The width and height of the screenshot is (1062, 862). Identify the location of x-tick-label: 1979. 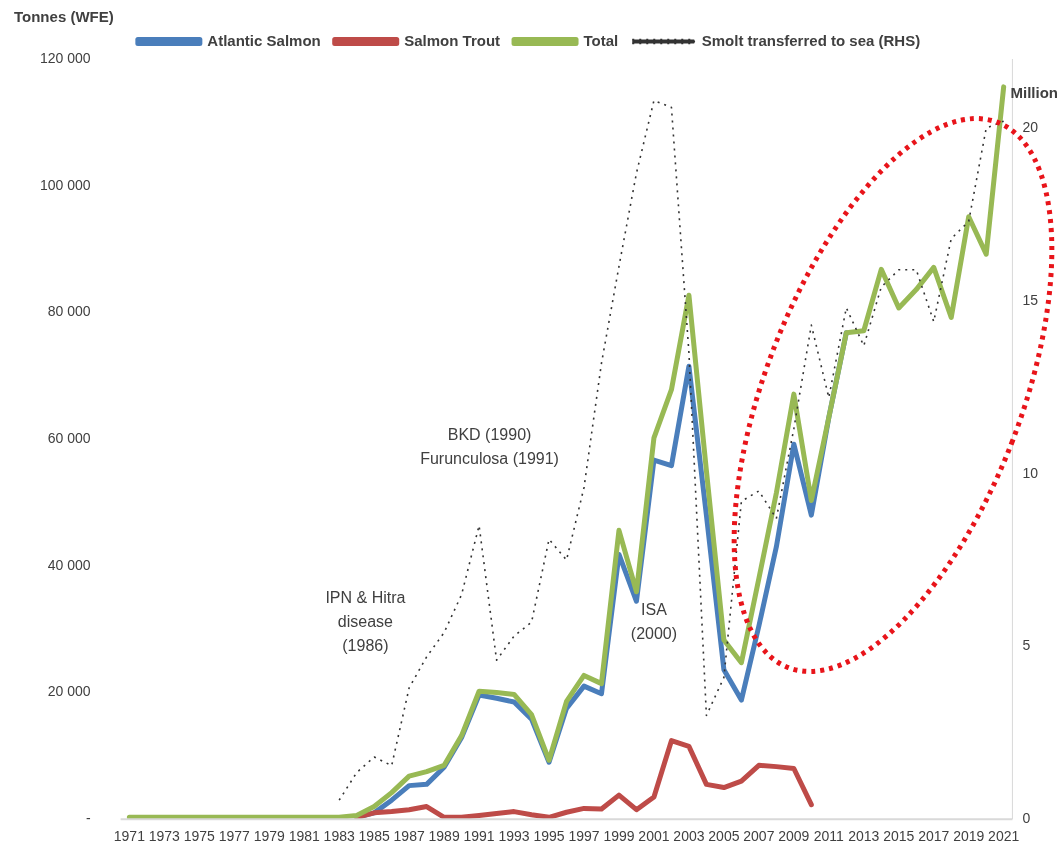
(269, 836).